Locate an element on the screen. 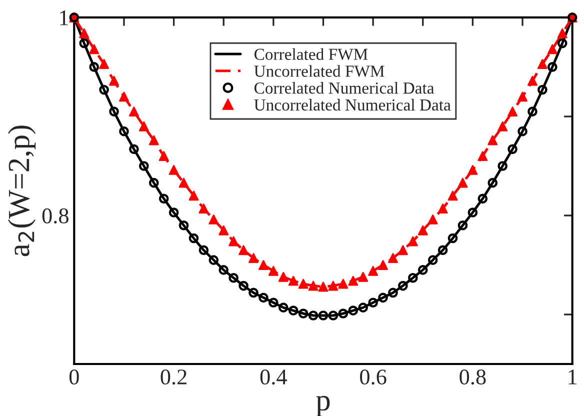 This screenshot has height=416, width=584. legend-label: Correlated FWM is located at coordinates (311, 54).